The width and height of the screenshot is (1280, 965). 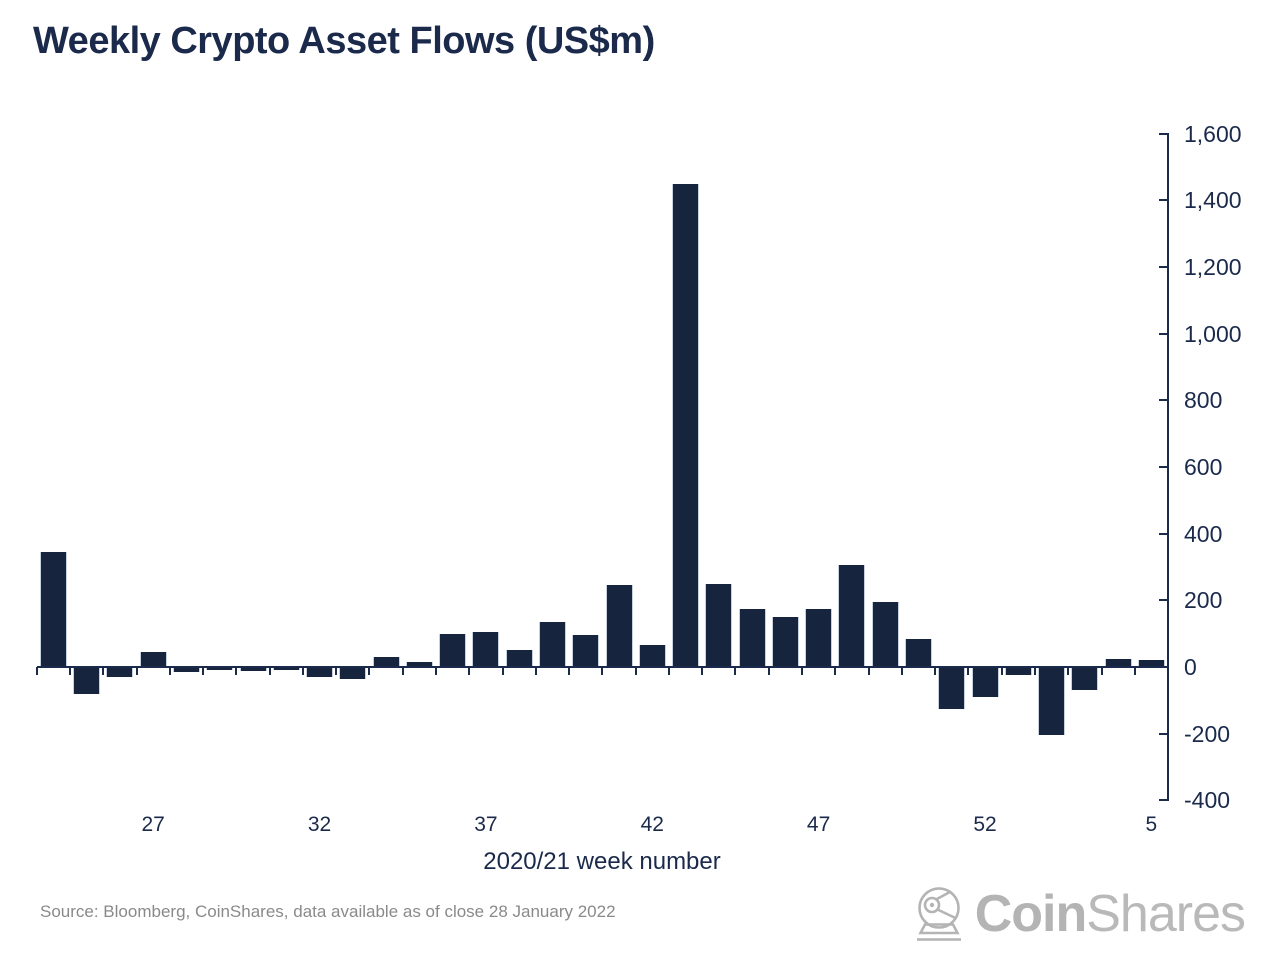 I want to click on y-tick-label-1,600: 1,600, so click(x=1213, y=133).